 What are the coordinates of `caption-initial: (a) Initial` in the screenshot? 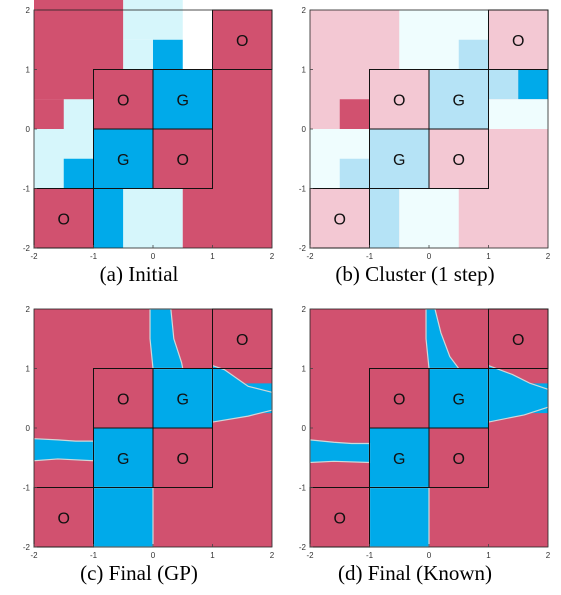 It's located at (139, 274).